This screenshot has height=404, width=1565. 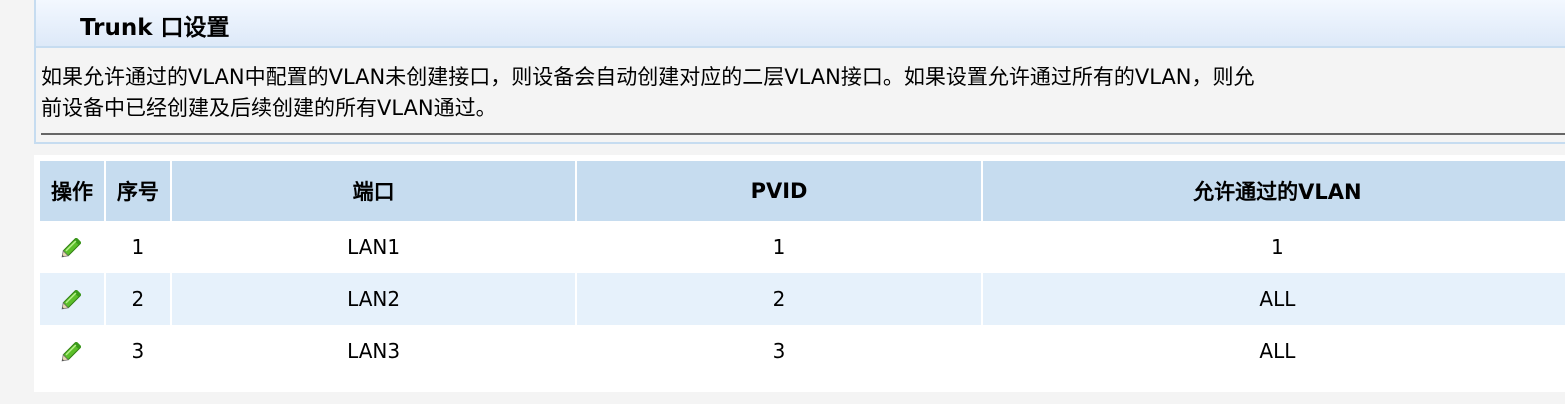 What do you see at coordinates (373, 191) in the screenshot?
I see `header-port: 端口` at bounding box center [373, 191].